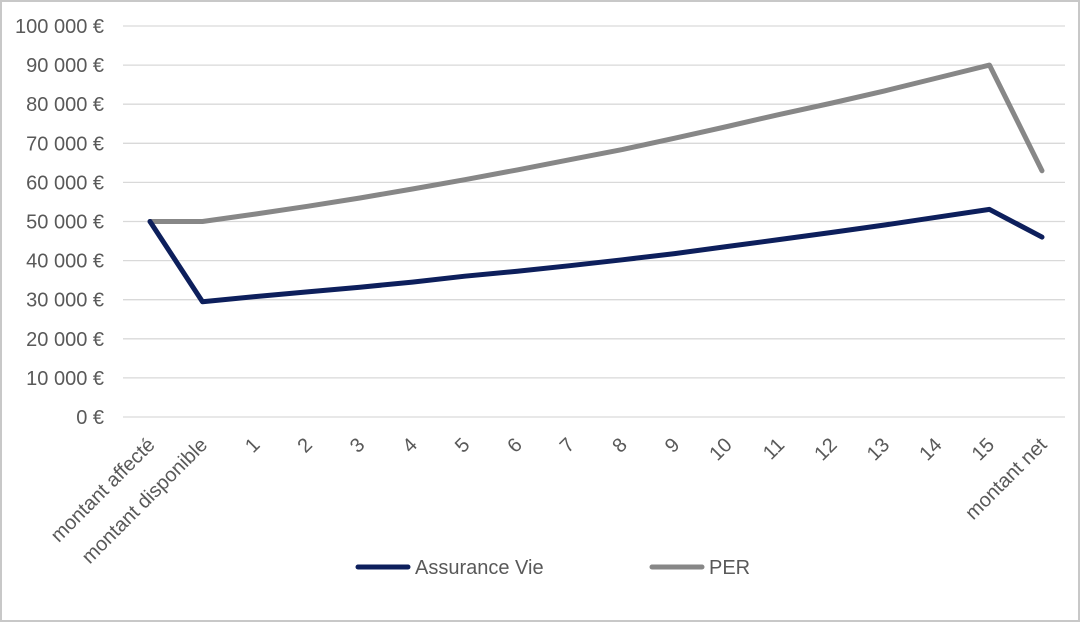  I want to click on y-tick-label: 80 000 €, so click(65, 105).